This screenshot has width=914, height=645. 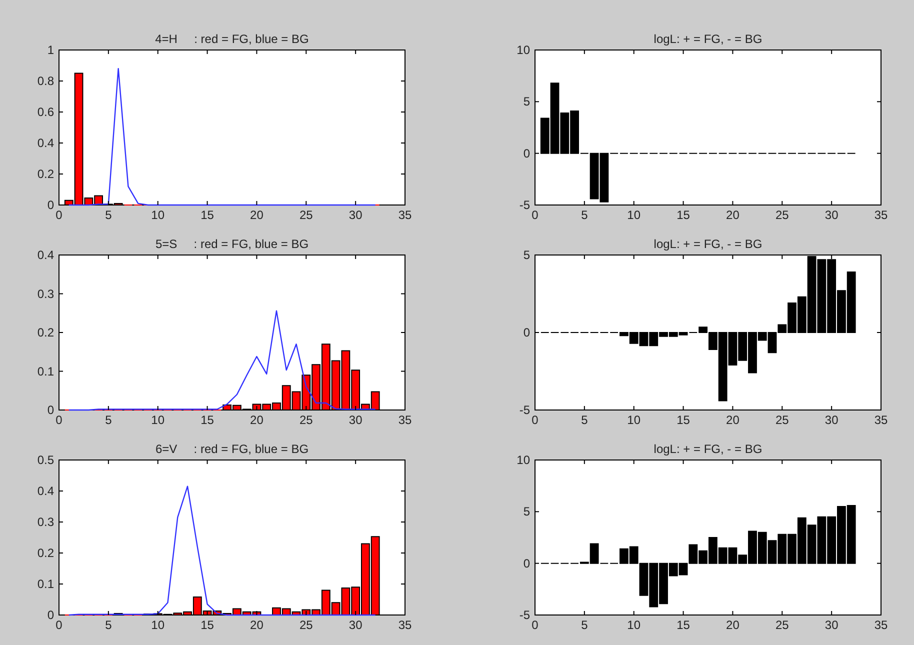 I want to click on y-tick-label: 0.6, so click(x=45, y=112).